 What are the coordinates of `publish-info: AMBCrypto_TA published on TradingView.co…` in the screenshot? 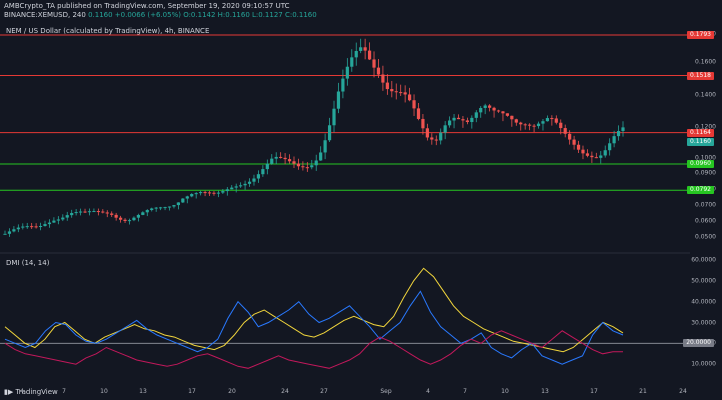 It's located at (147, 6).